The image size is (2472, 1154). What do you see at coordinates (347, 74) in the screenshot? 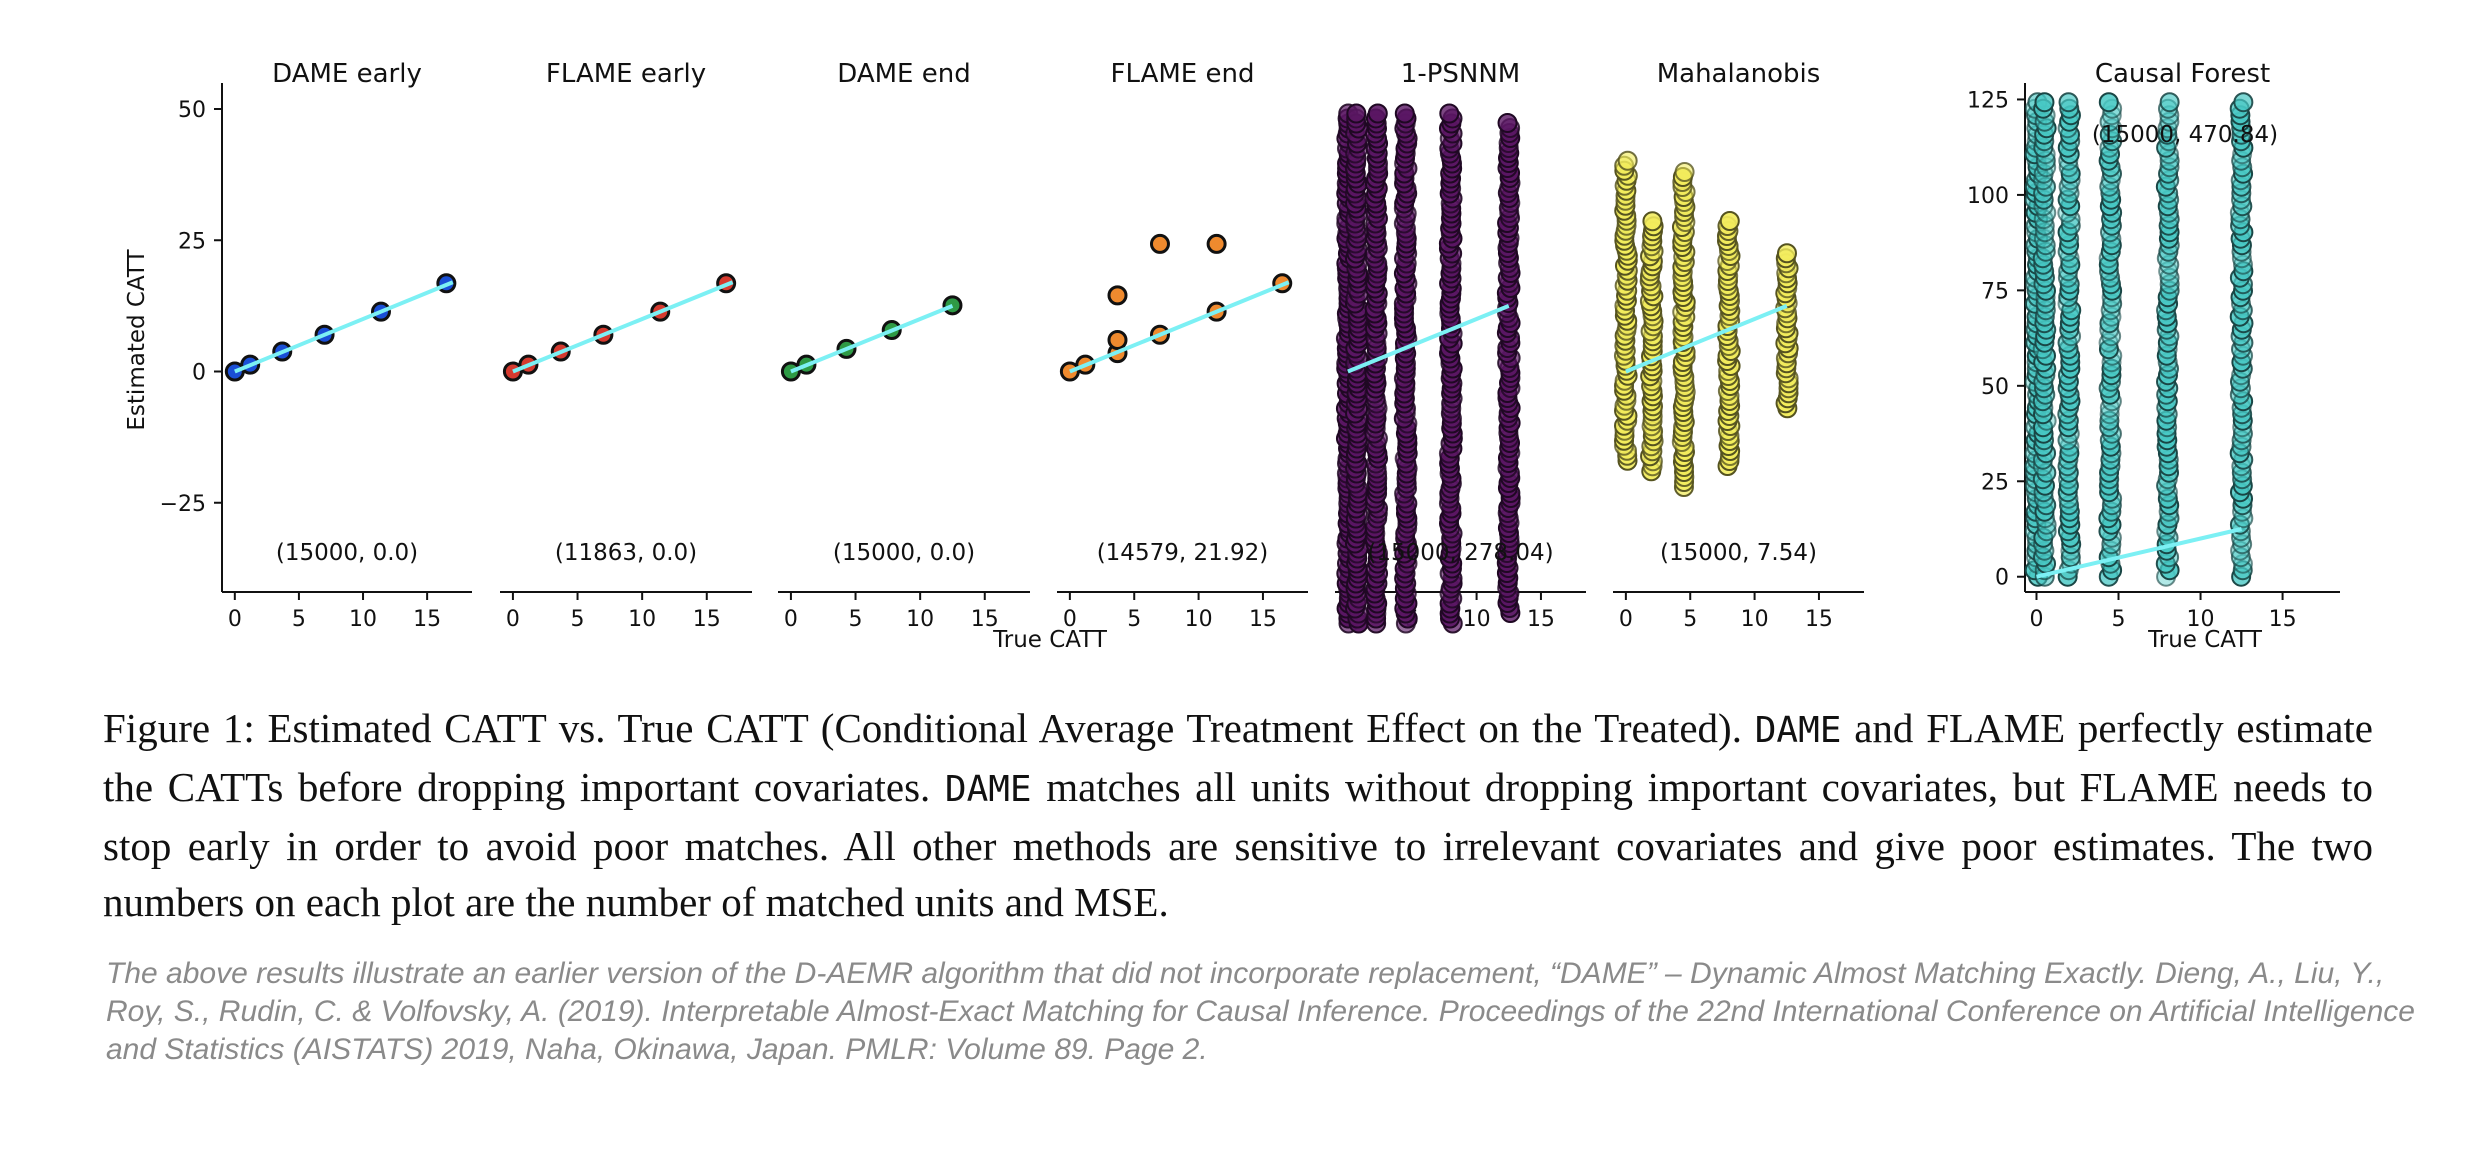
I see `panel-title: DAME early` at bounding box center [347, 74].